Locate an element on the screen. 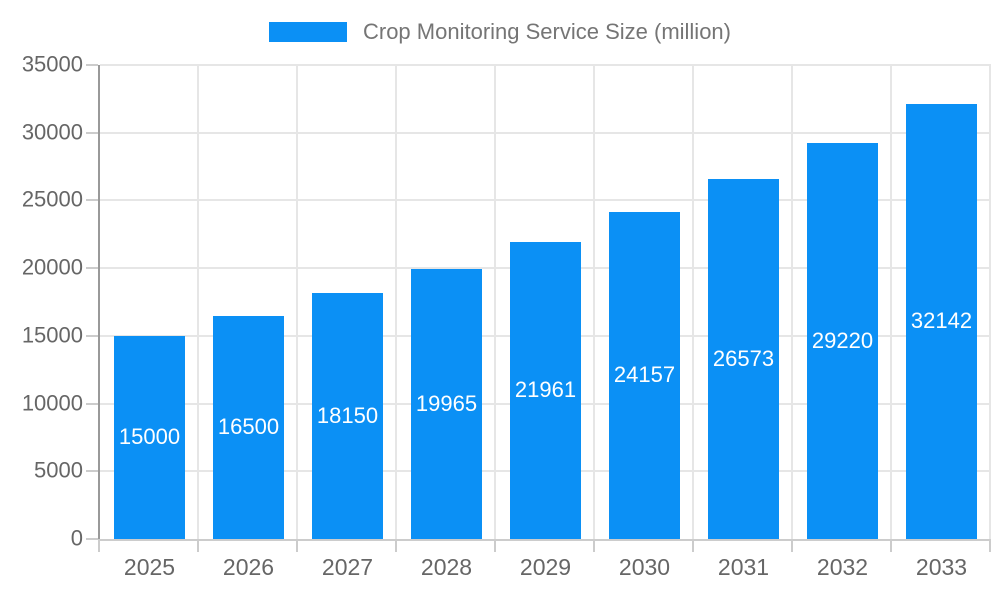 The width and height of the screenshot is (1000, 600). y-tick-label: 20000 is located at coordinates (52, 267).